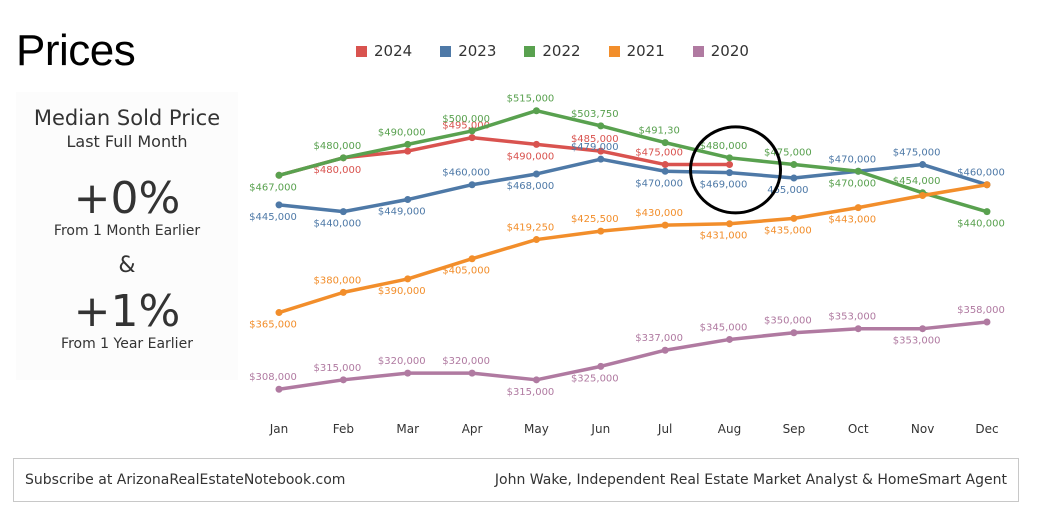 The height and width of the screenshot is (511, 1037). What do you see at coordinates (127, 344) in the screenshot?
I see `year-change-label: From 1 Year Earlier` at bounding box center [127, 344].